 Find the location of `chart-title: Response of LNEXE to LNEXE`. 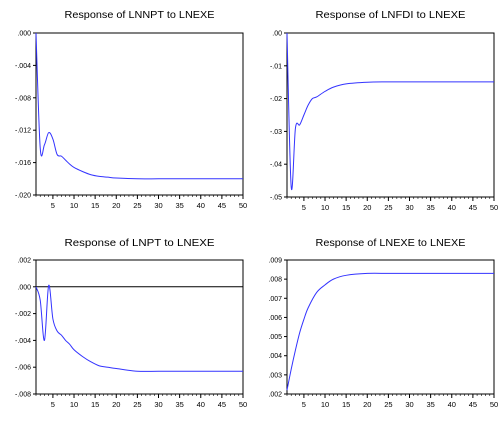

chart-title: Response of LNEXE to LNEXE is located at coordinates (391, 243).